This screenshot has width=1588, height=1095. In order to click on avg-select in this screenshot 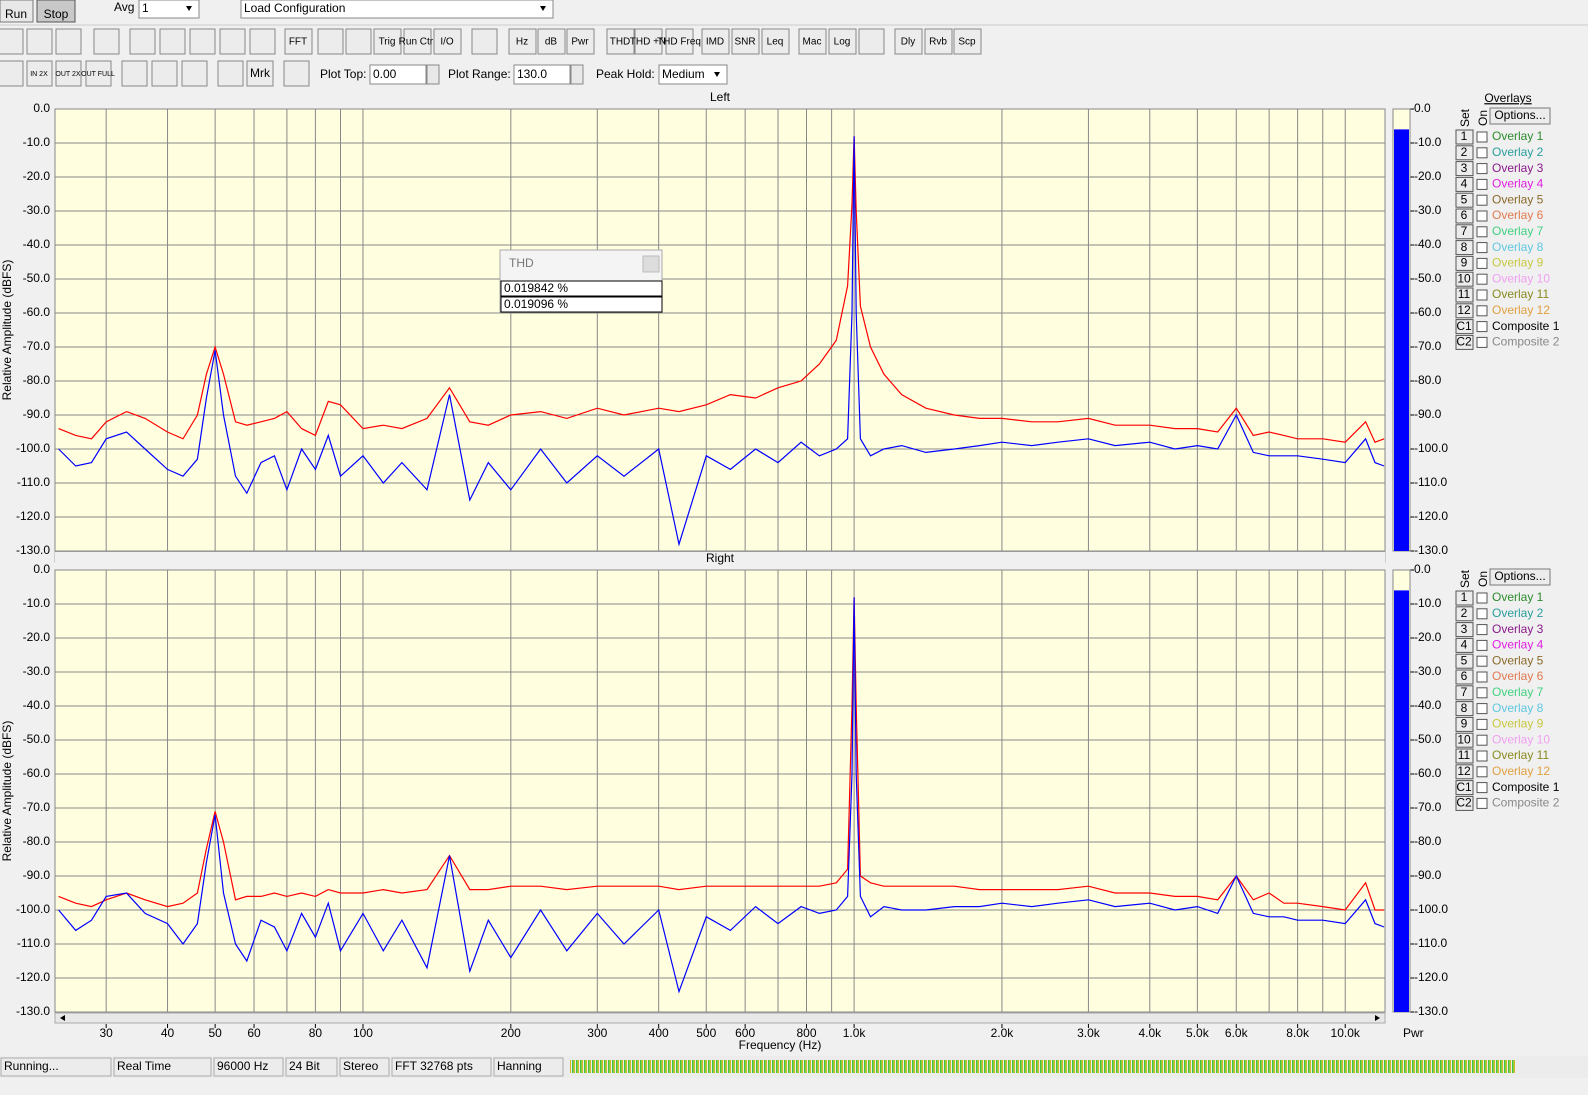, I will do `click(169, 9)`.